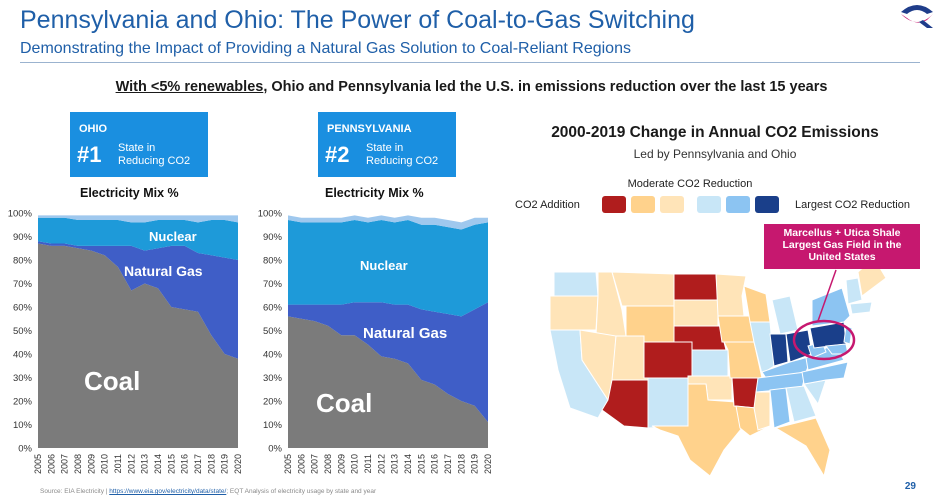  What do you see at coordinates (547, 205) in the screenshot?
I see `legend-addition-label: CO2 Addition` at bounding box center [547, 205].